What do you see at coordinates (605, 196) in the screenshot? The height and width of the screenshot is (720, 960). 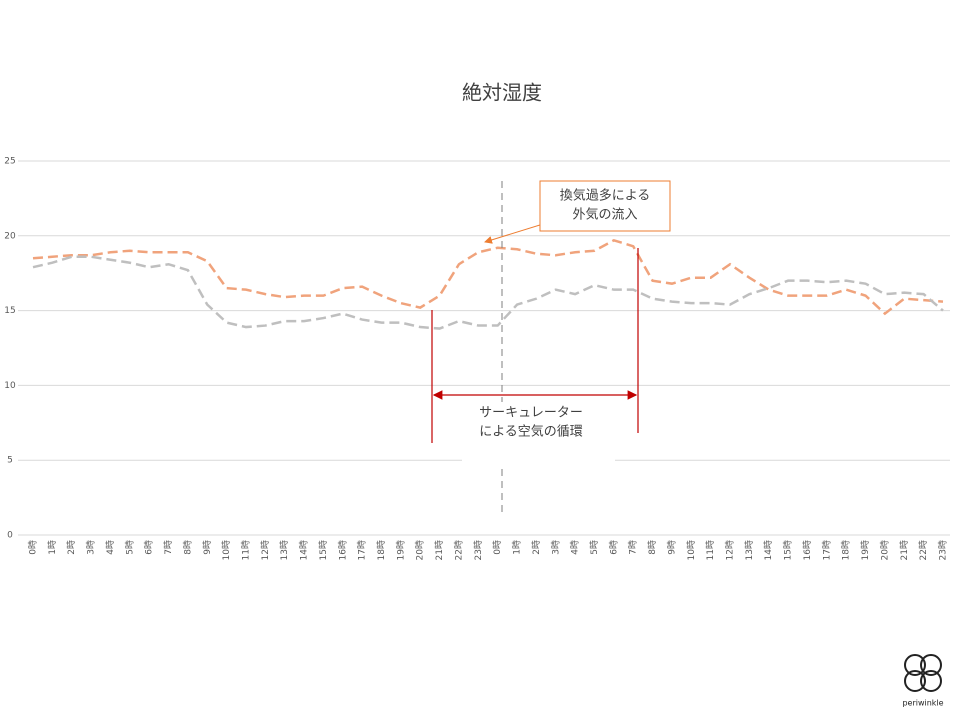 I see `annotation: 換気過多による` at bounding box center [605, 196].